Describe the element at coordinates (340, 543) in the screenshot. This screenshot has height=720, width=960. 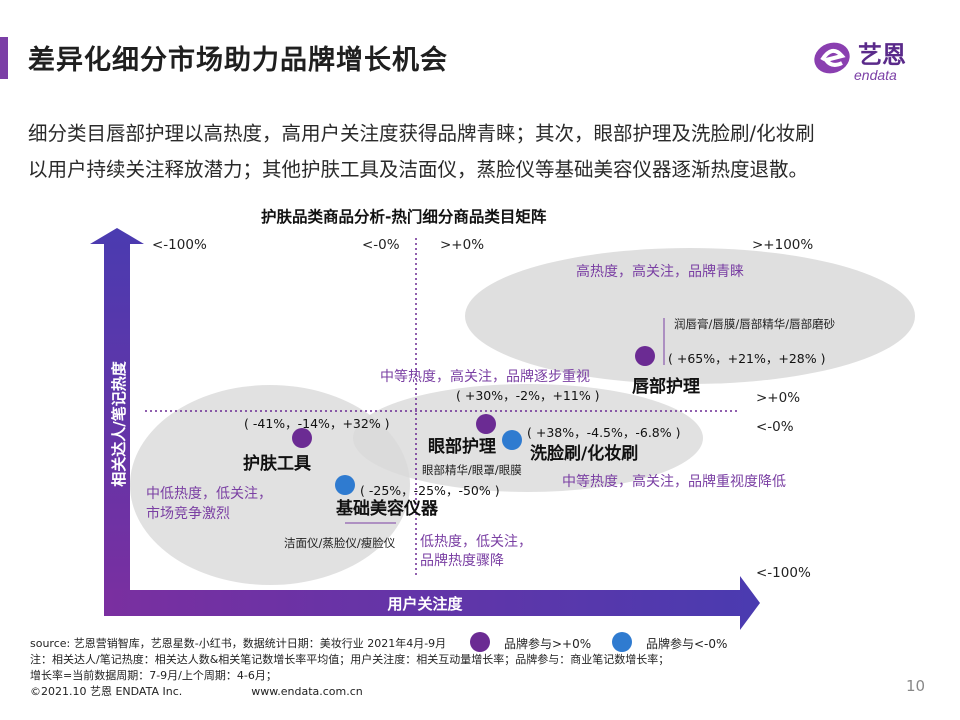
I see `beauty-devices-sub: 洁面仪/蒸脸仪/瘦脸仪` at that location.